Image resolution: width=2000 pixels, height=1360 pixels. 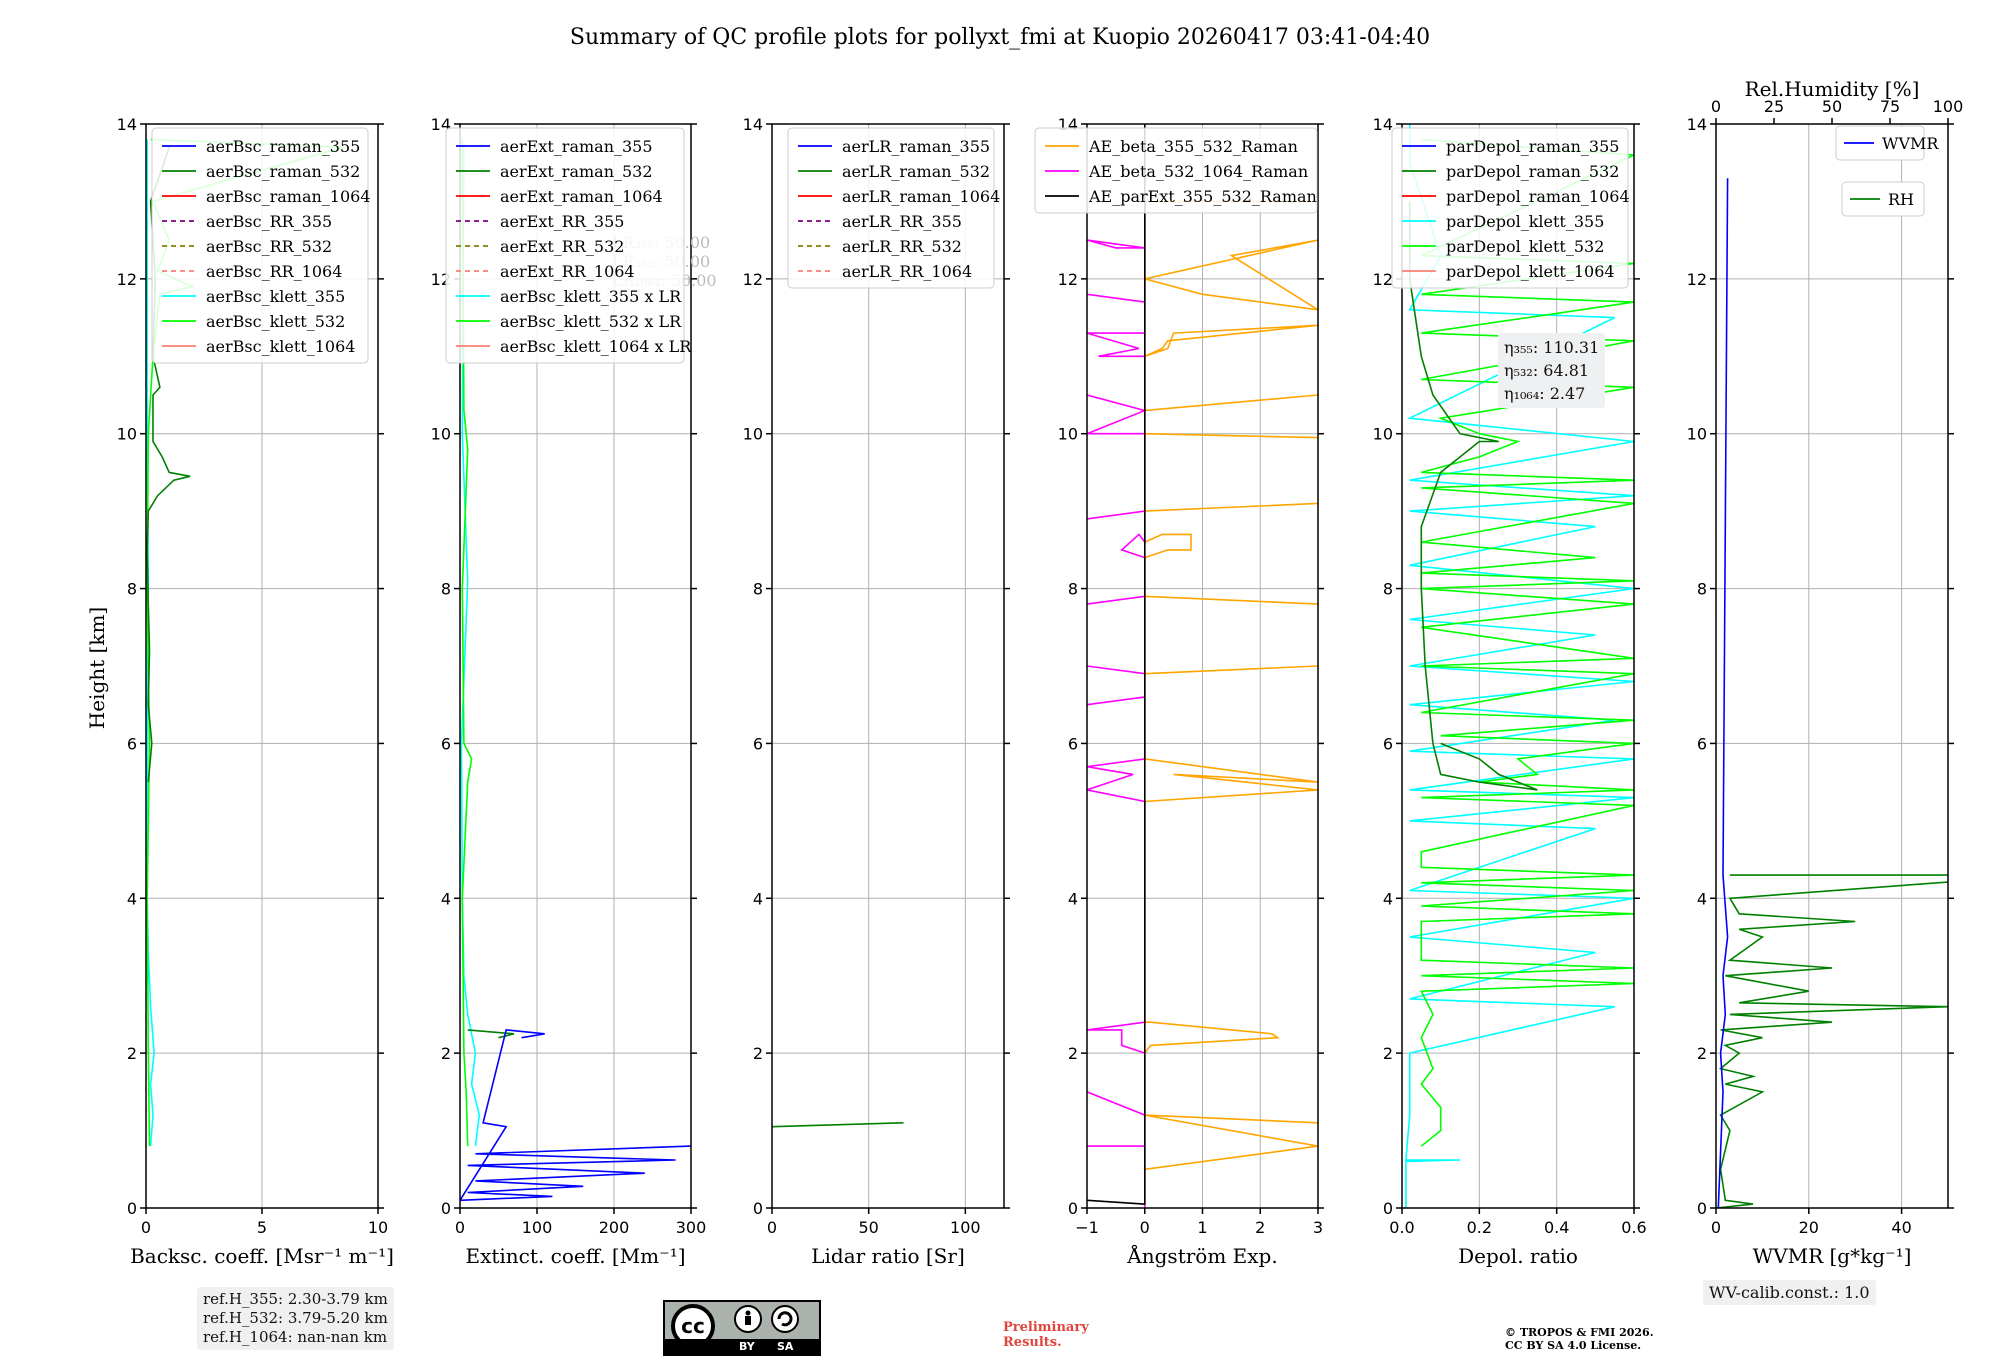 I want to click on cc-logo-icon: cc, so click(x=735, y=1326).